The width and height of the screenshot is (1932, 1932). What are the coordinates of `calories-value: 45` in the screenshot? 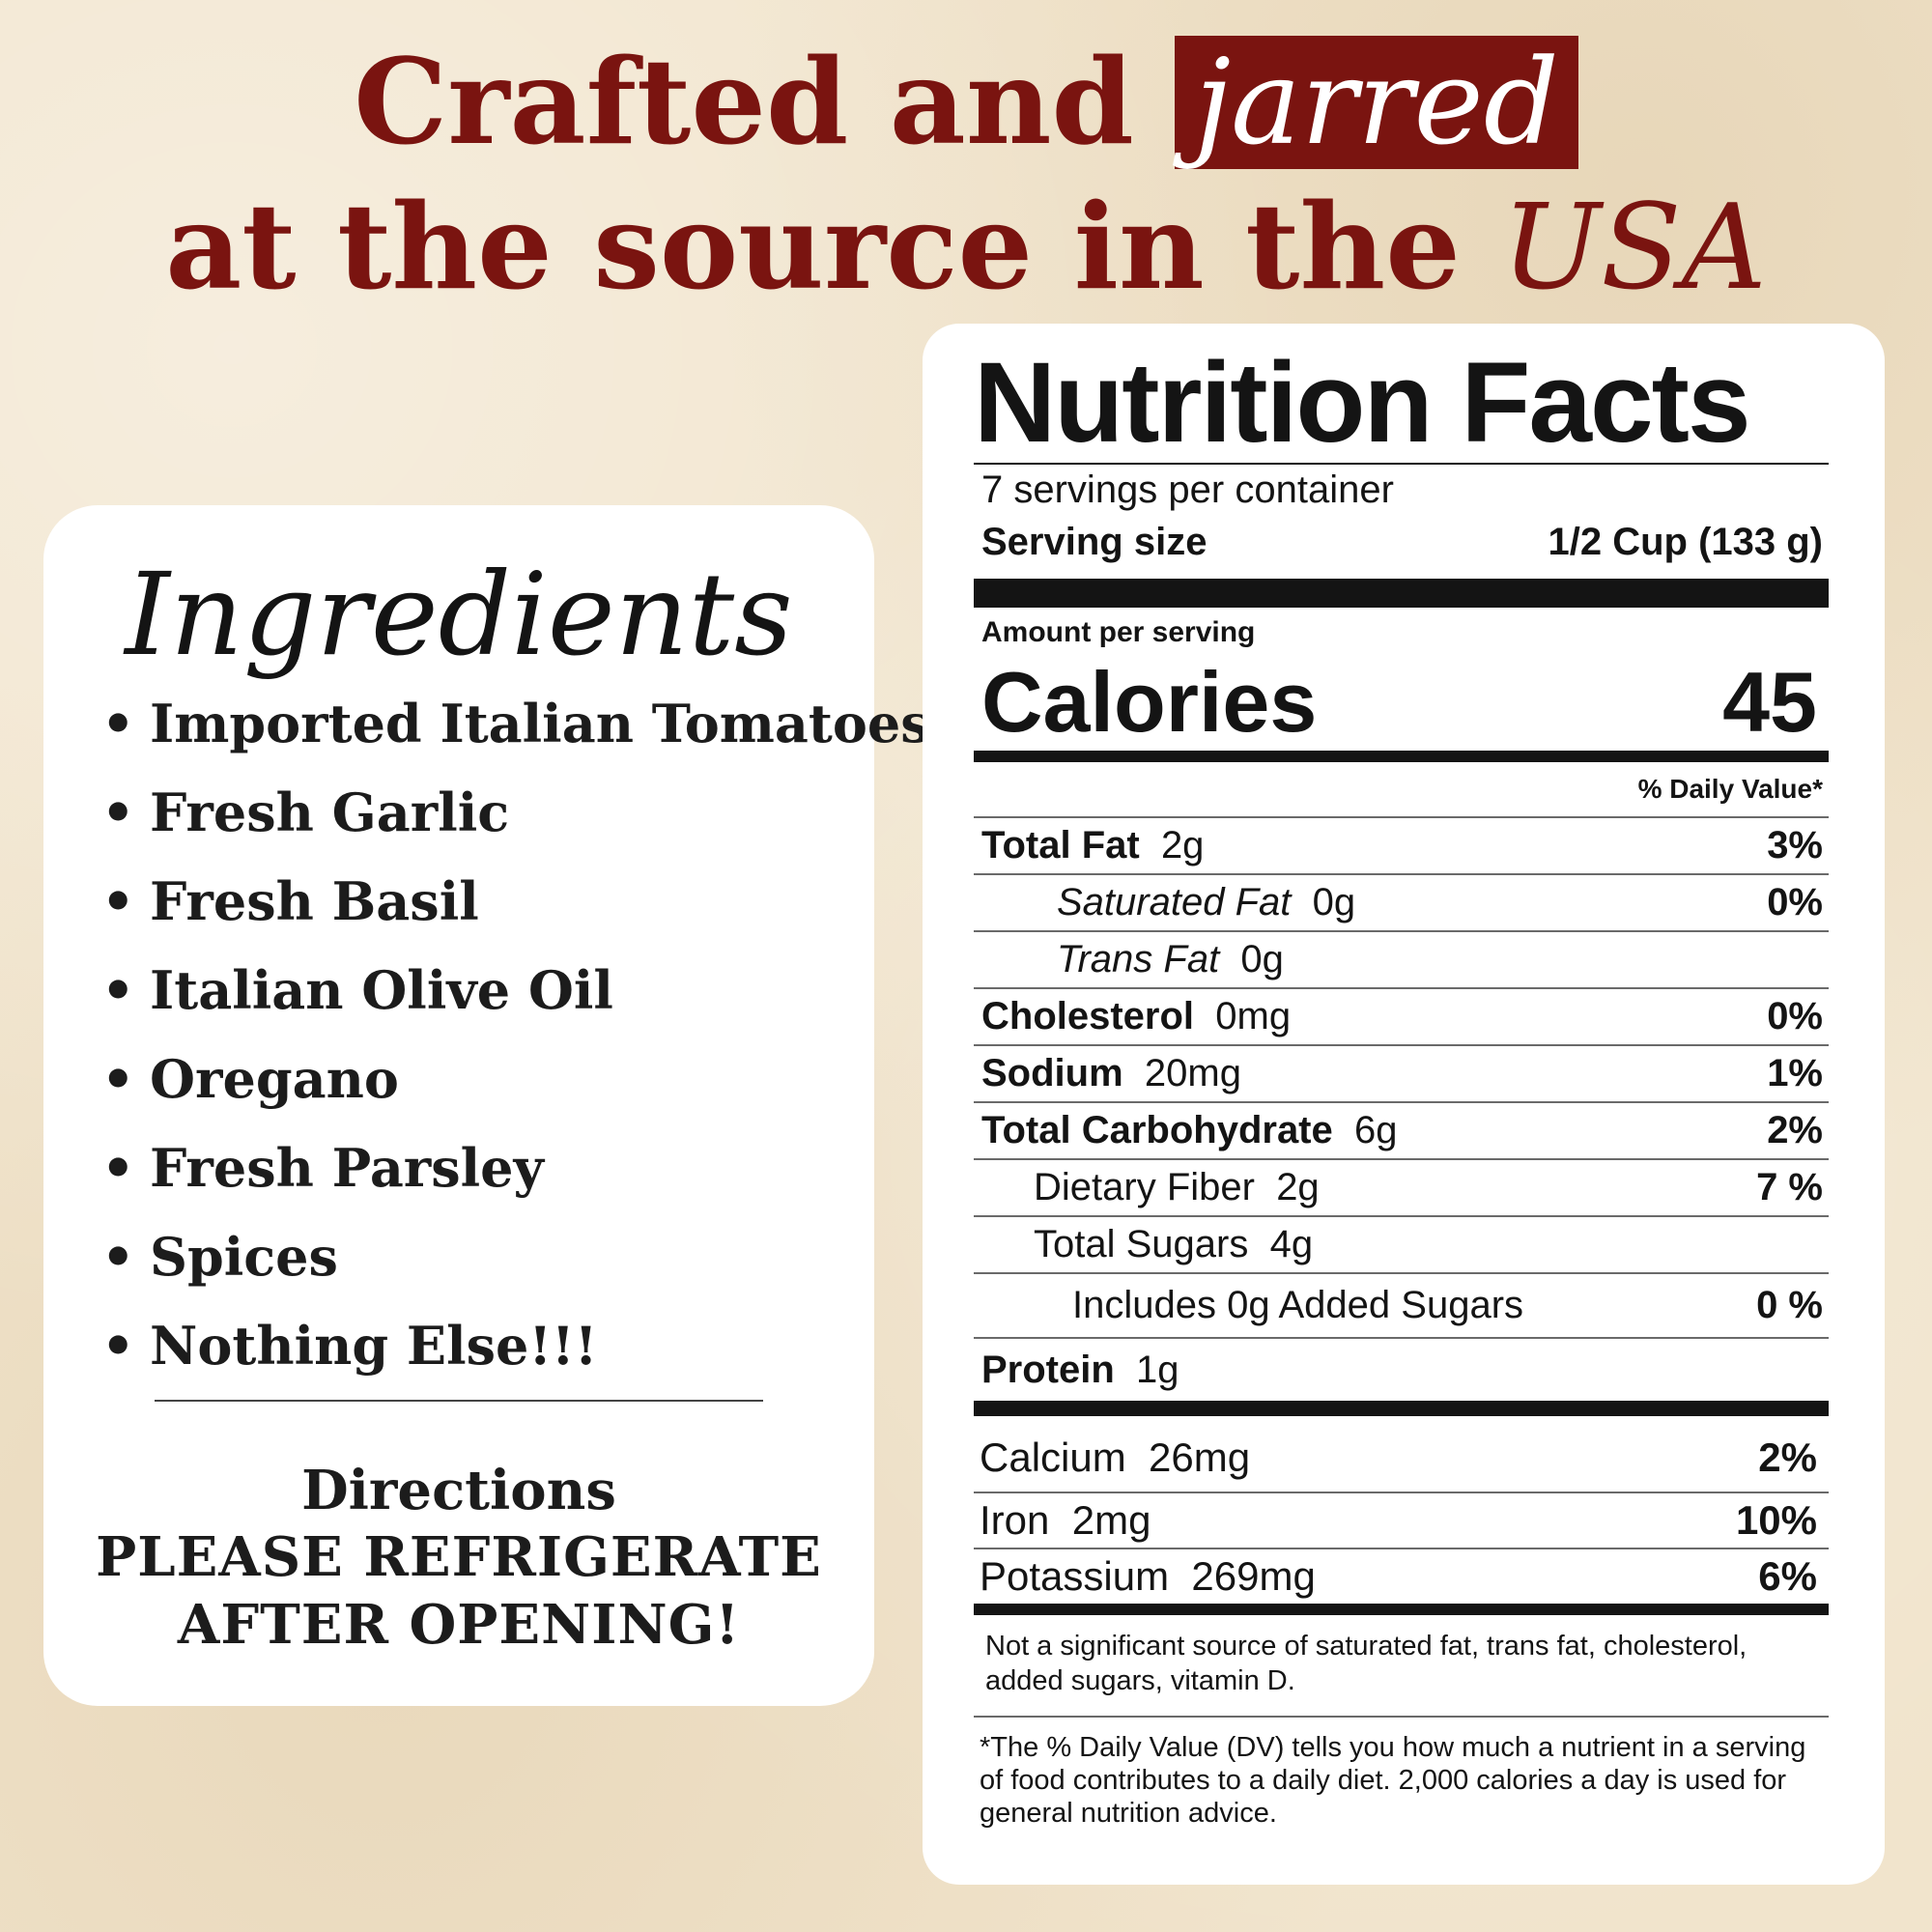 It's located at (1769, 702).